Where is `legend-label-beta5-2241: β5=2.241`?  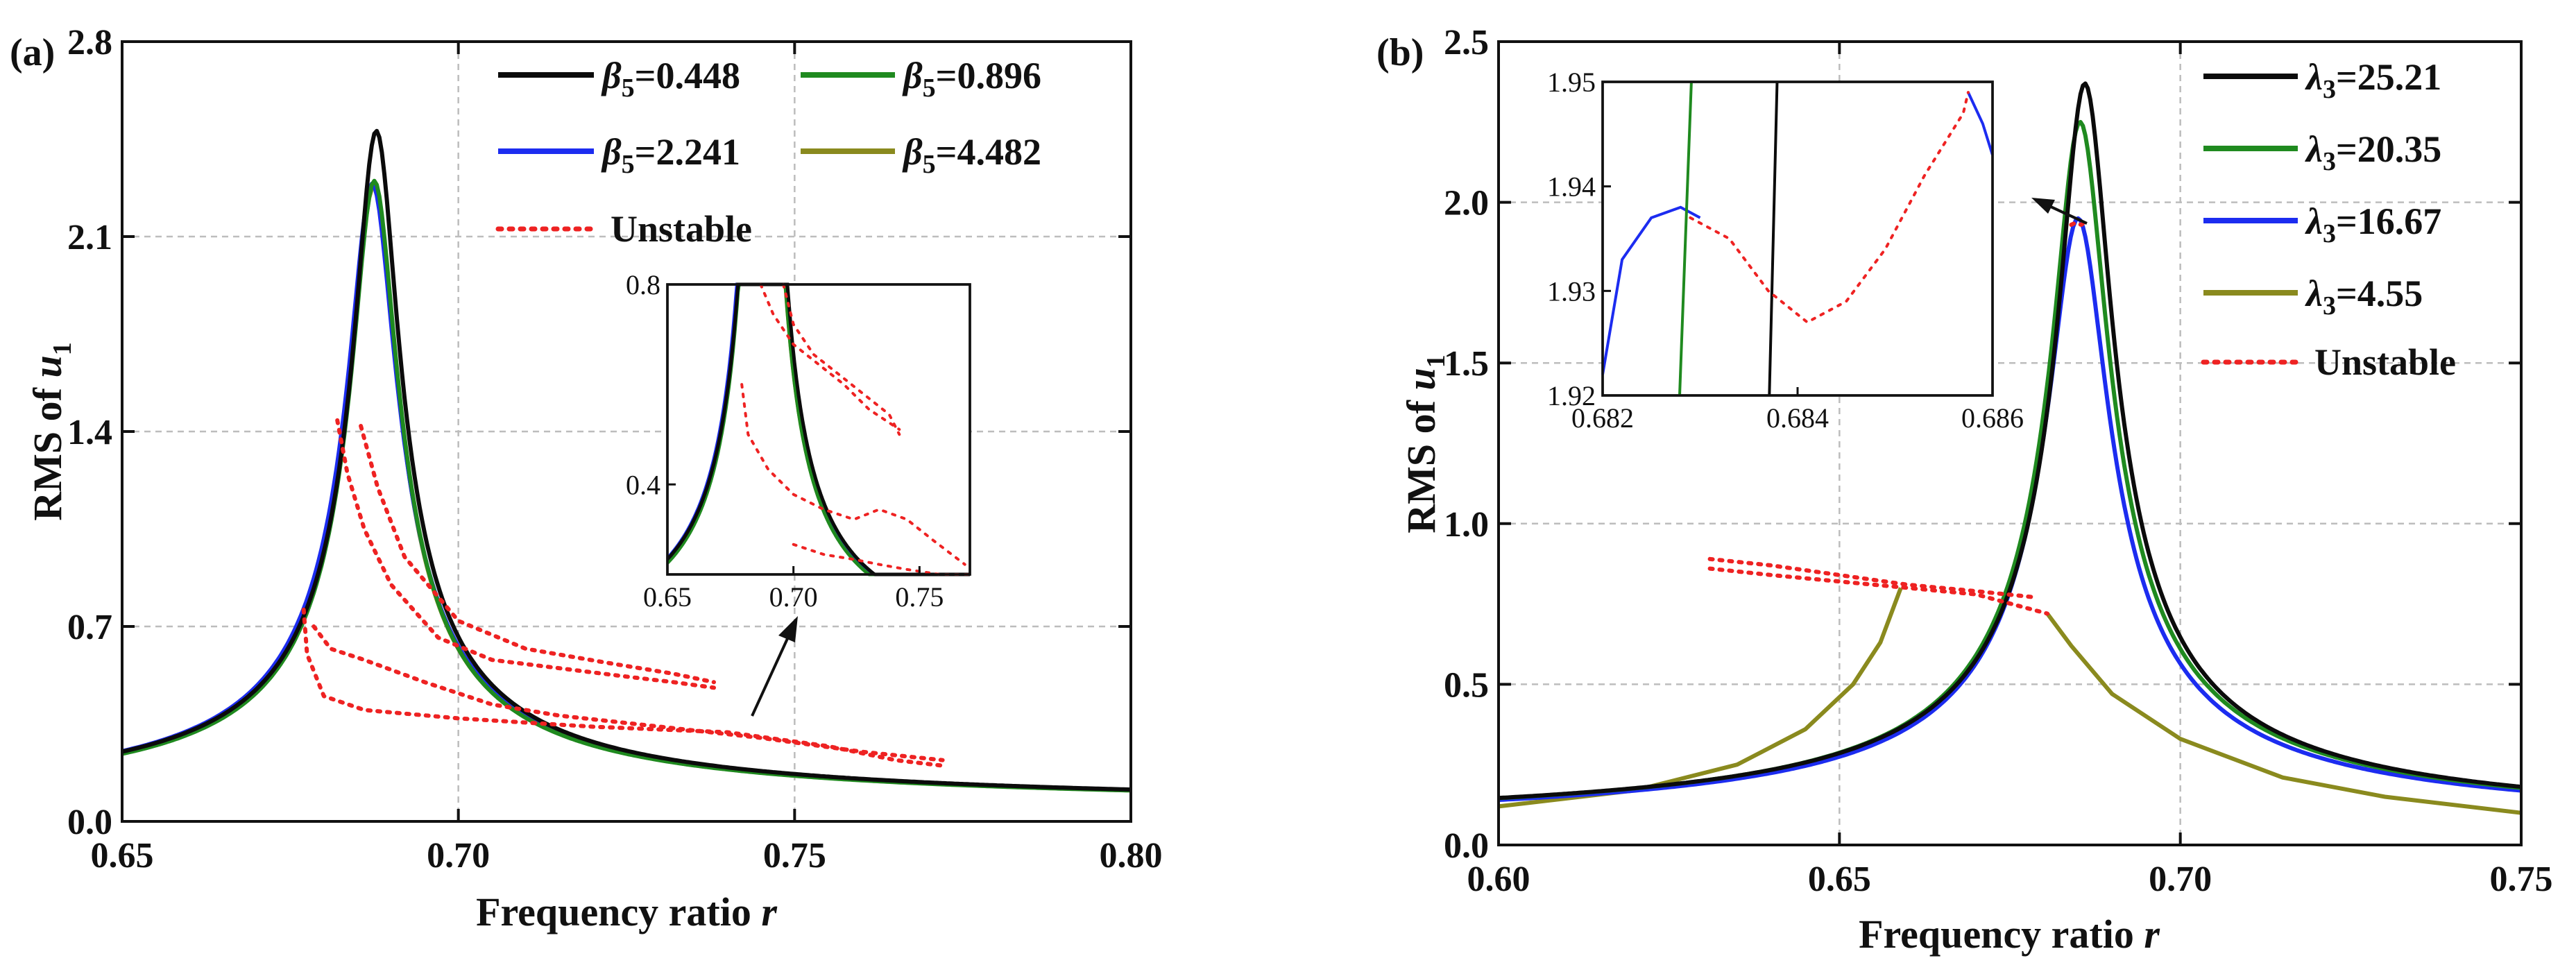 legend-label-beta5-2241: β5=2.241 is located at coordinates (670, 155).